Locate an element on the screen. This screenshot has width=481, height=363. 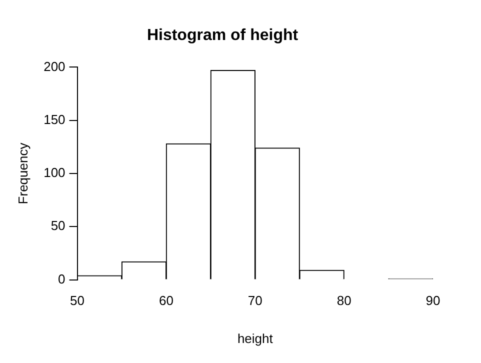
x-tick-label: 50 is located at coordinates (77, 300).